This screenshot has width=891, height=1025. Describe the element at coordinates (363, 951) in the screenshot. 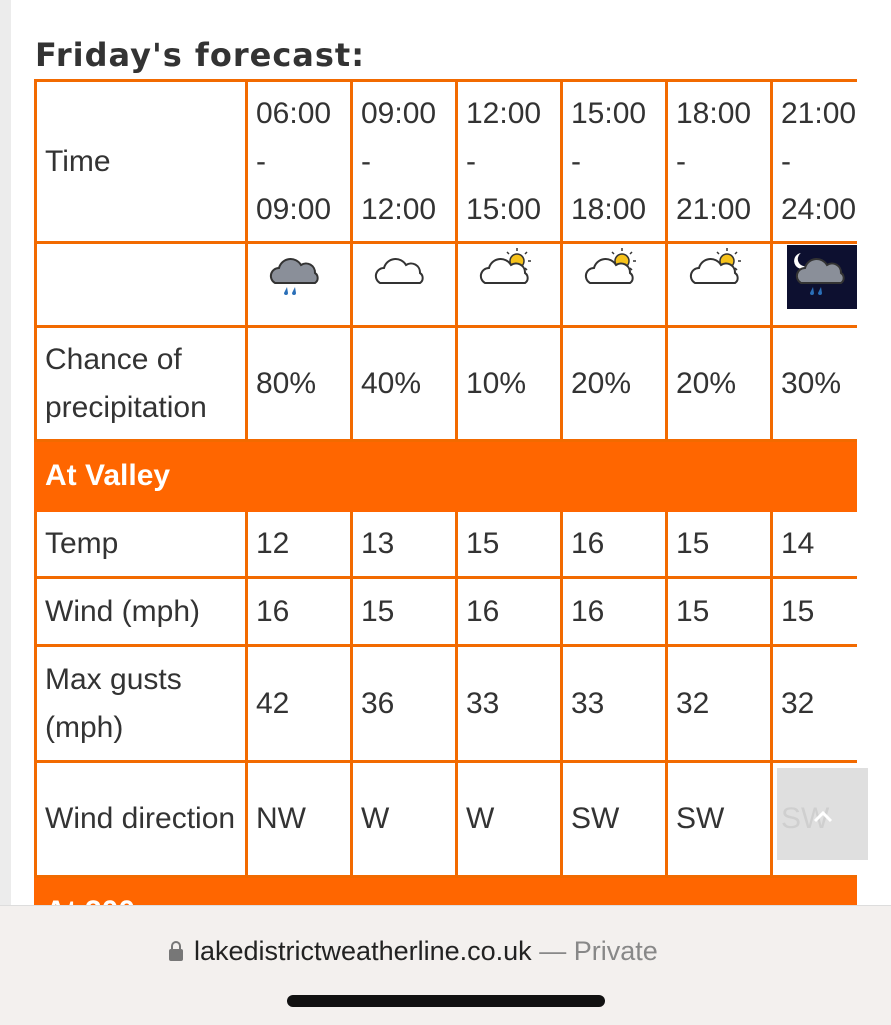

I see `url: lakedistrictweatherline.co.uk` at that location.